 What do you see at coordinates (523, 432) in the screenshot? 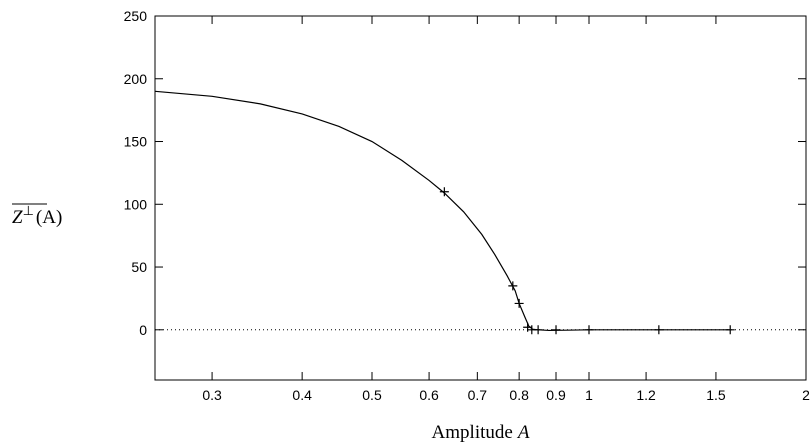
I see `x-axis-label-symbol: A` at bounding box center [523, 432].